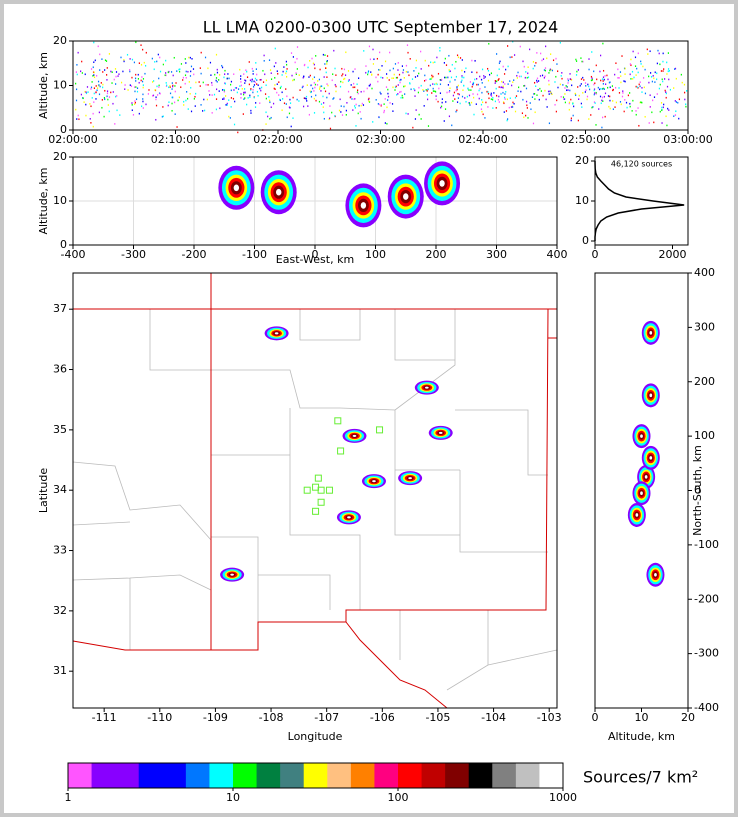 The height and width of the screenshot is (817, 738). Describe the element at coordinates (641, 493) in the screenshot. I see `density-ring` at that location.